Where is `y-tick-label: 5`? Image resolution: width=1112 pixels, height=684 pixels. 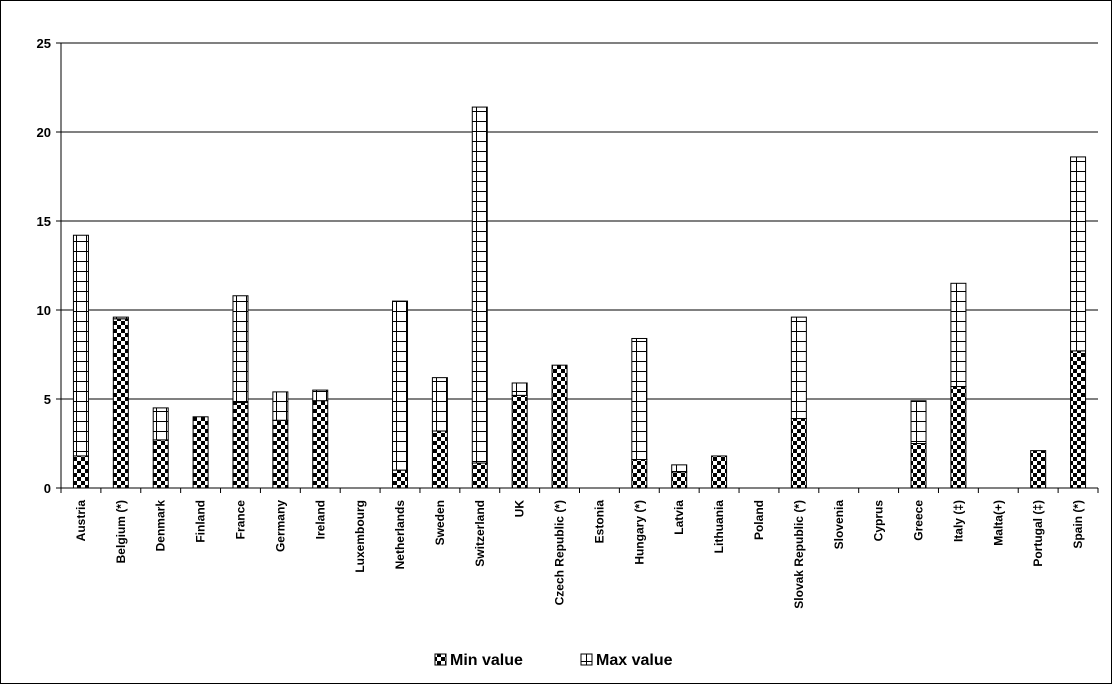 y-tick-label: 5 is located at coordinates (47, 399).